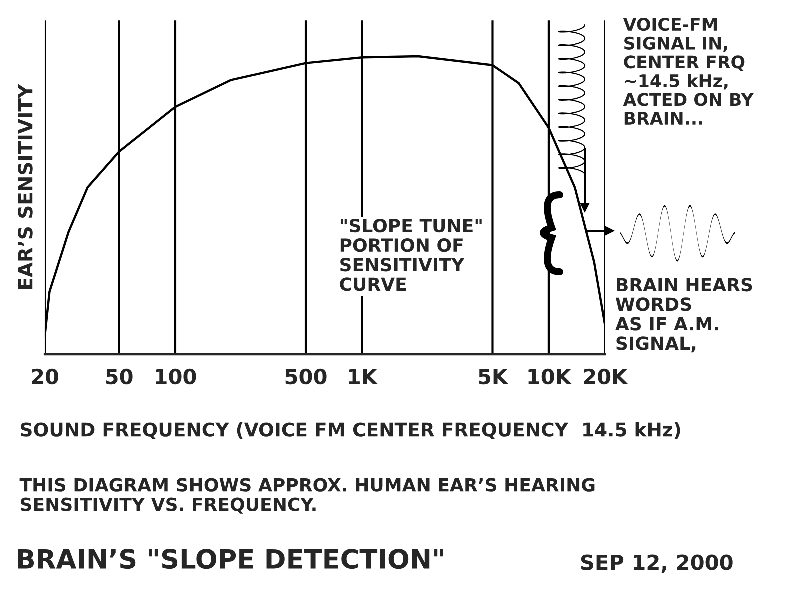 The image size is (789, 591). Describe the element at coordinates (231, 559) in the screenshot. I see `text: BRAIN’S "SLOPE DETECTION"` at that location.